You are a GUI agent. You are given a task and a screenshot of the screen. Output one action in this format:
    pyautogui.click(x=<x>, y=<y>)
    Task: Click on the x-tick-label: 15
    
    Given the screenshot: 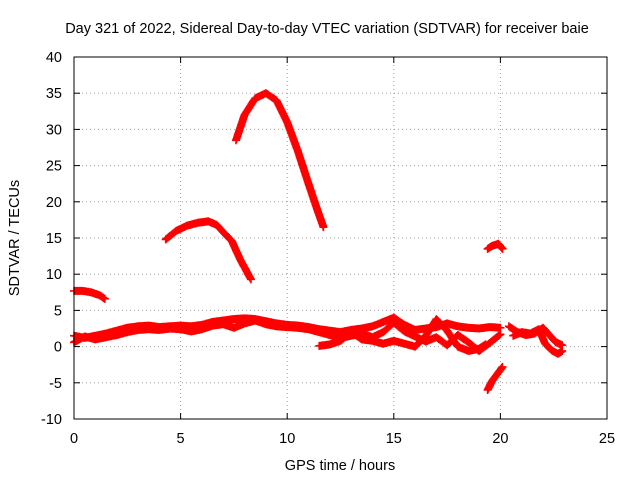 What is the action you would take?
    pyautogui.click(x=394, y=439)
    